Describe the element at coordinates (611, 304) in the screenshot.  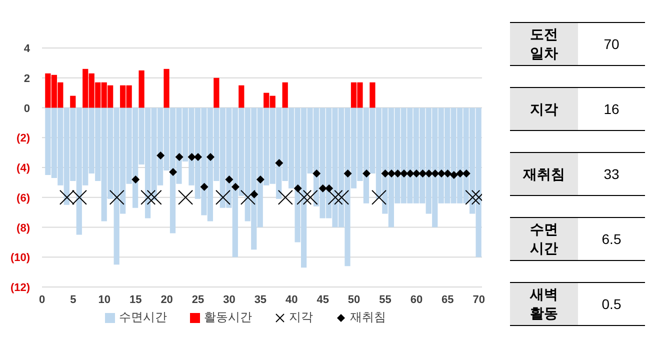
I see `data-label: 0.5` at that location.